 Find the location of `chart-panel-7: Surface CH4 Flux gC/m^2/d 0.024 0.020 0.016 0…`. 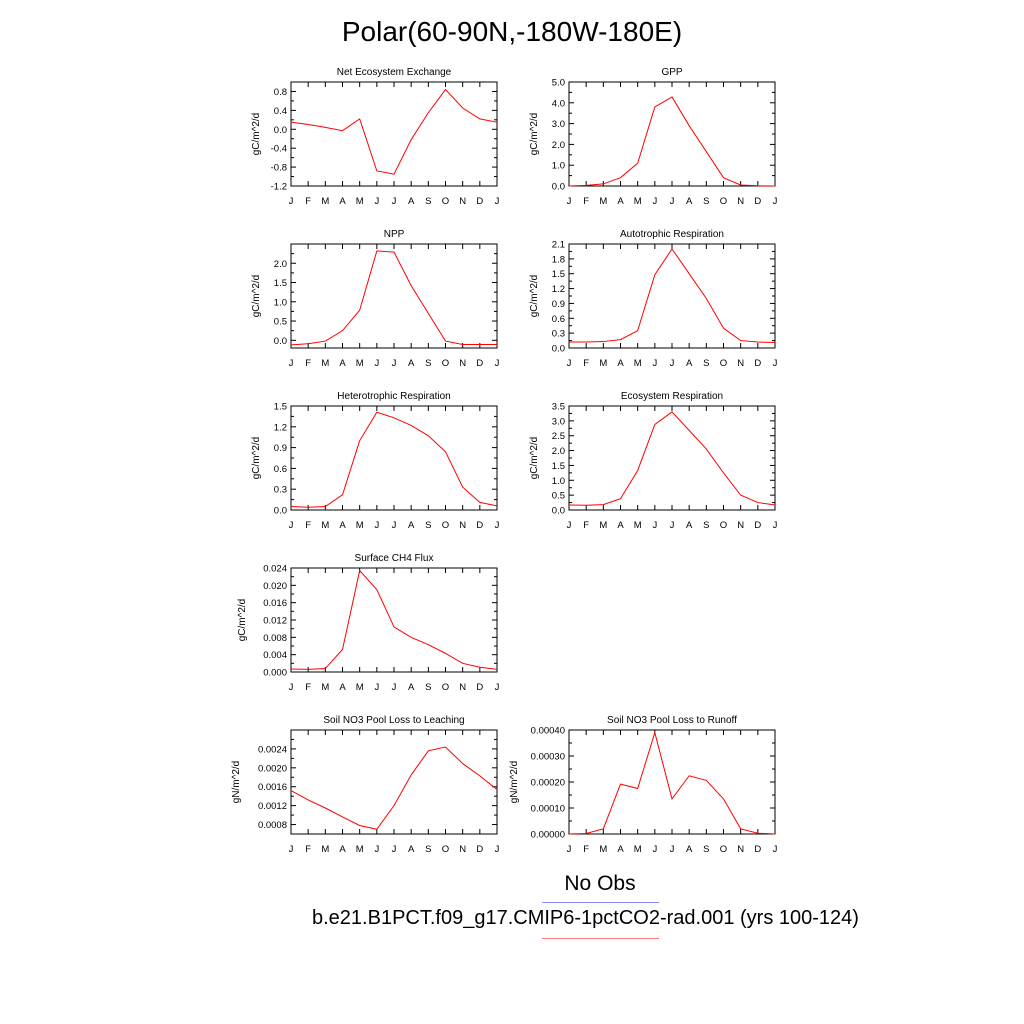

chart-panel-7: Surface CH4 Flux gC/m^2/d 0.024 0.020 0.016 0… is located at coordinates (368, 623).